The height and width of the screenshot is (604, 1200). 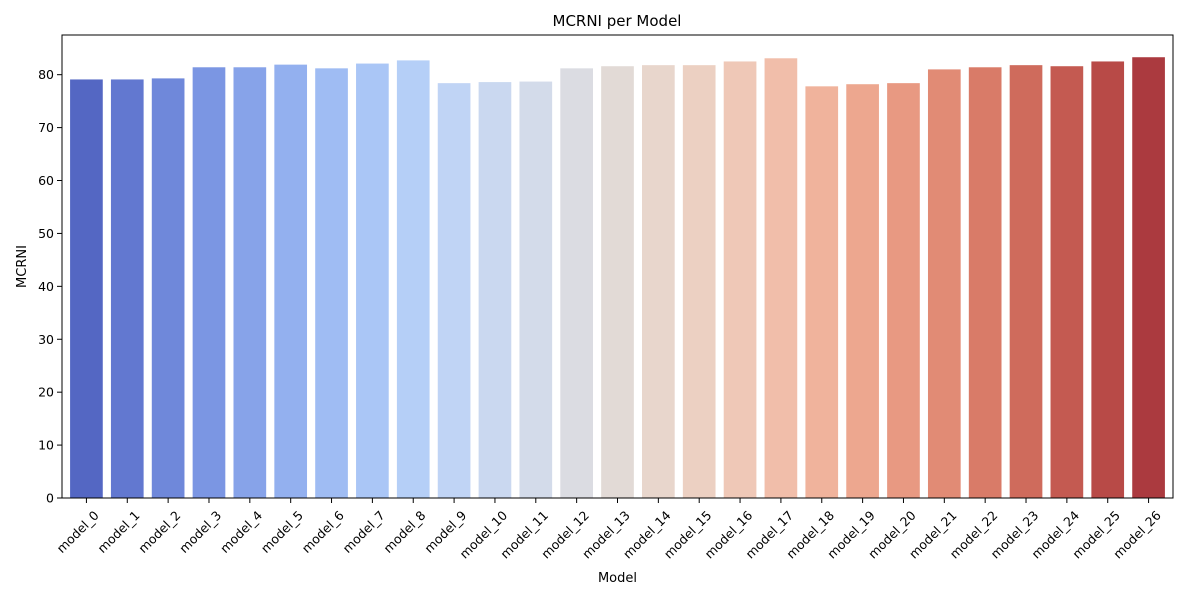 I want to click on y-axis-label: MCRNI, so click(x=22, y=266).